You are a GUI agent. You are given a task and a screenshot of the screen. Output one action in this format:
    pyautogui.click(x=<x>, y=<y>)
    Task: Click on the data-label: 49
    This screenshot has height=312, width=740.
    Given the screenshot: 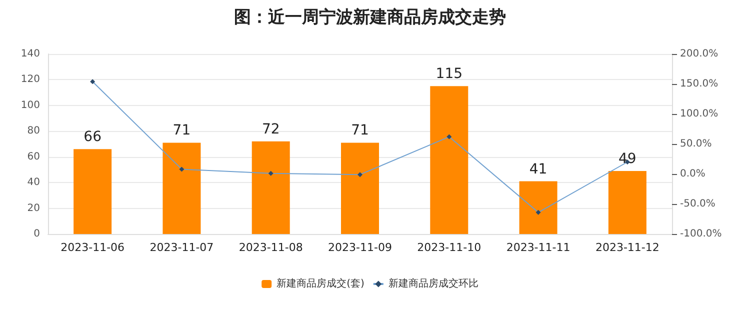 What is the action you would take?
    pyautogui.click(x=627, y=159)
    